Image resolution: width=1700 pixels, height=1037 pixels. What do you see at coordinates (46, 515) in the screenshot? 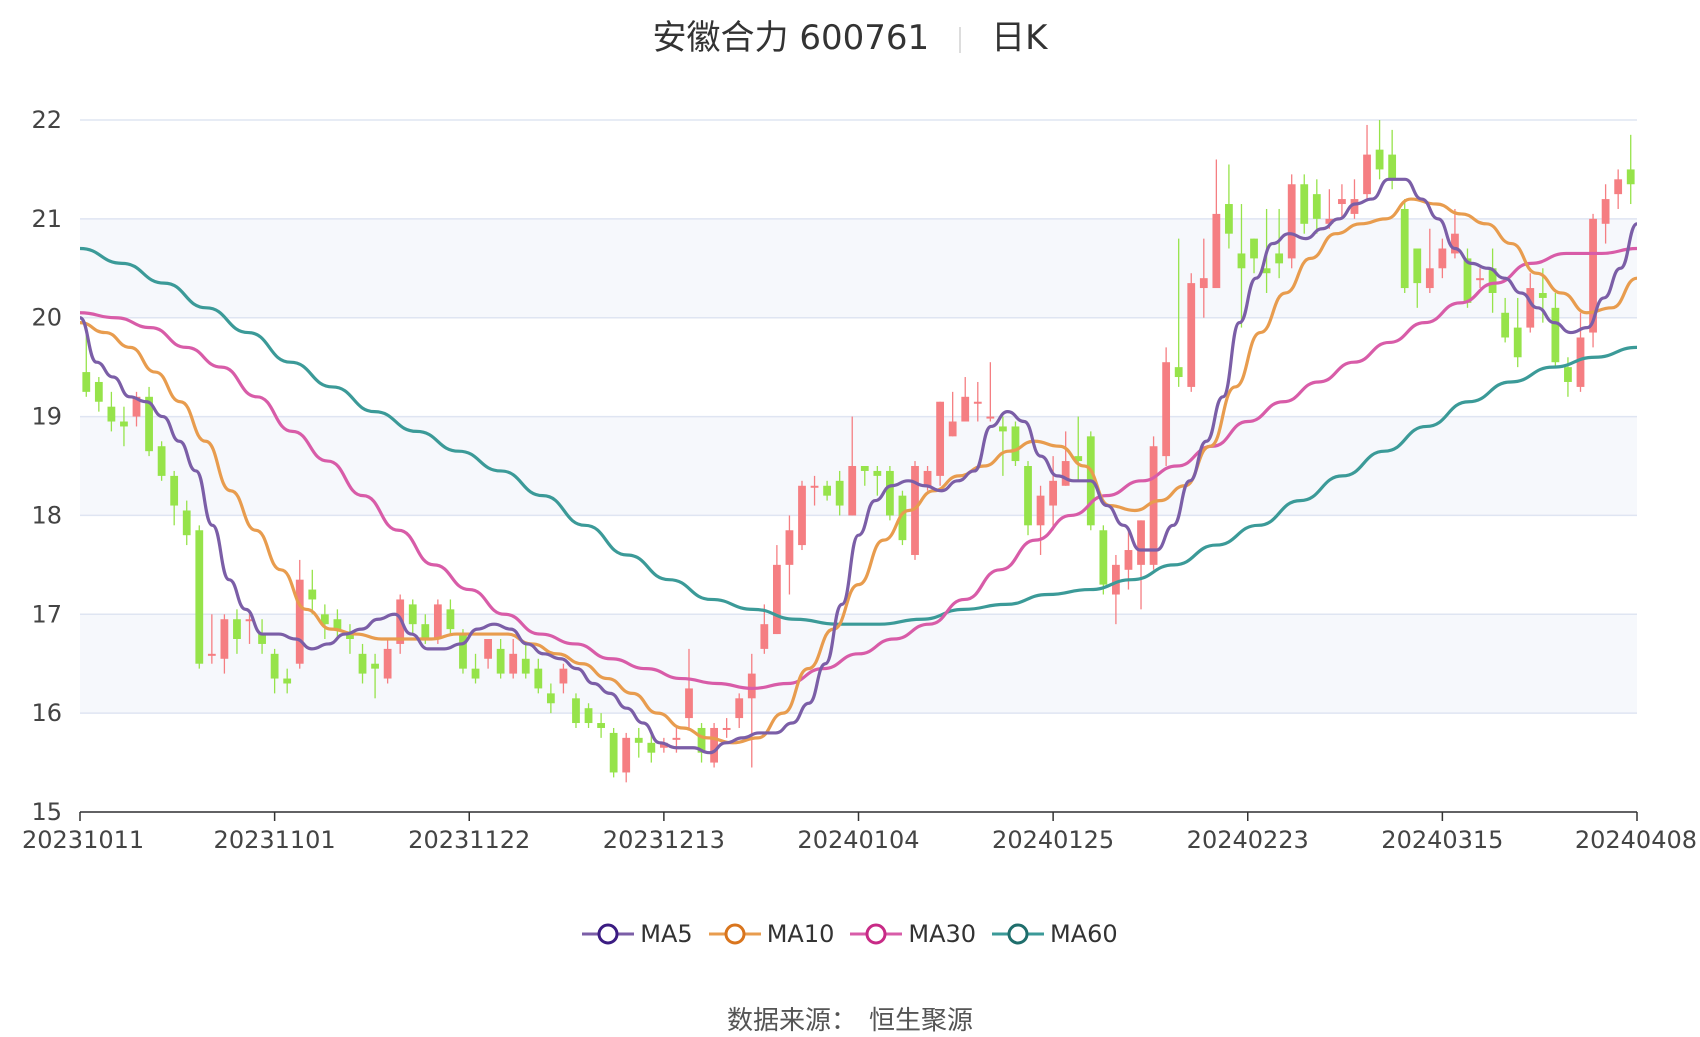
I see `y-tick-label: 18` at bounding box center [46, 515].